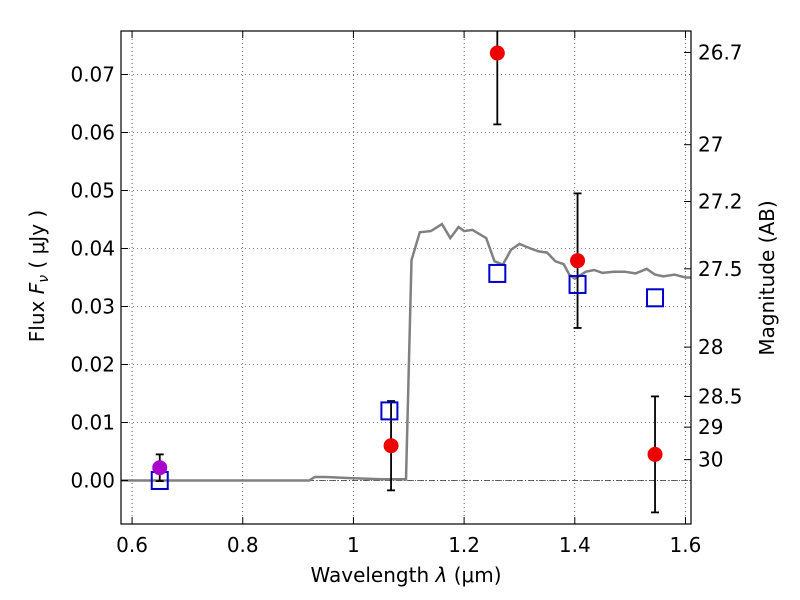 The height and width of the screenshot is (600, 800). Describe the element at coordinates (92, 365) in the screenshot. I see `y-tick-label: 0.02` at that location.